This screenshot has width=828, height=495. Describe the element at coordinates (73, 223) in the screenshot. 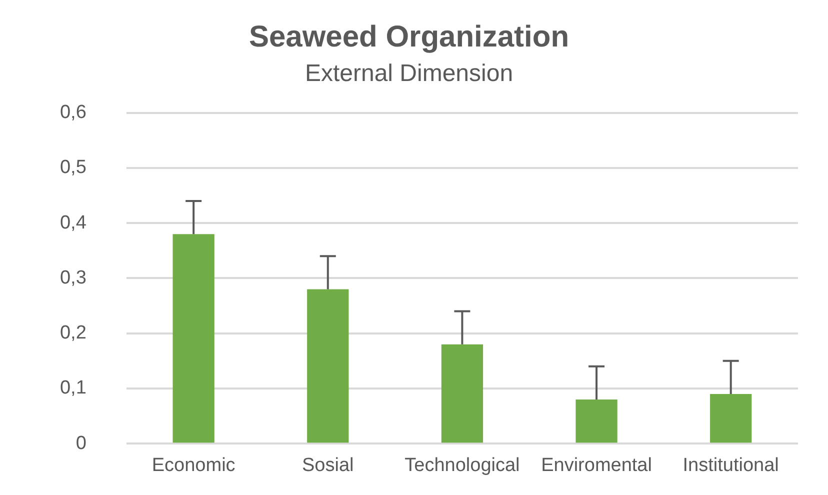

I see `y-tick-label: 0,4` at that location.